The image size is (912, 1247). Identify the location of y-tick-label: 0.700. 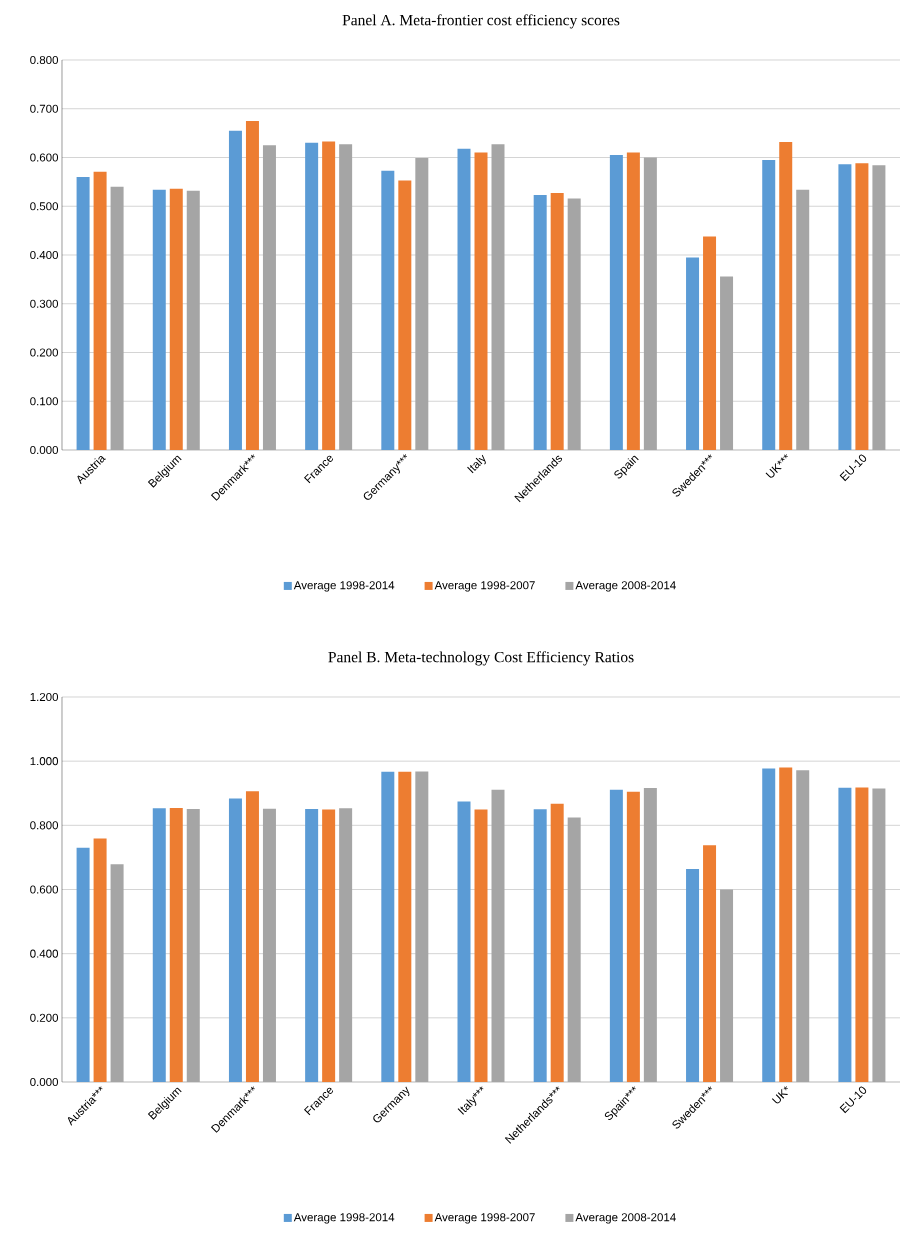
(44, 108).